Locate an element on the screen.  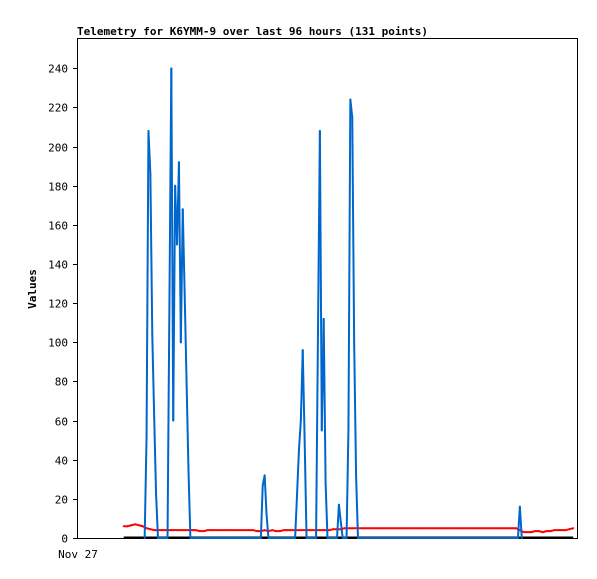
x-tick-label: Nov 27 is located at coordinates (78, 554).